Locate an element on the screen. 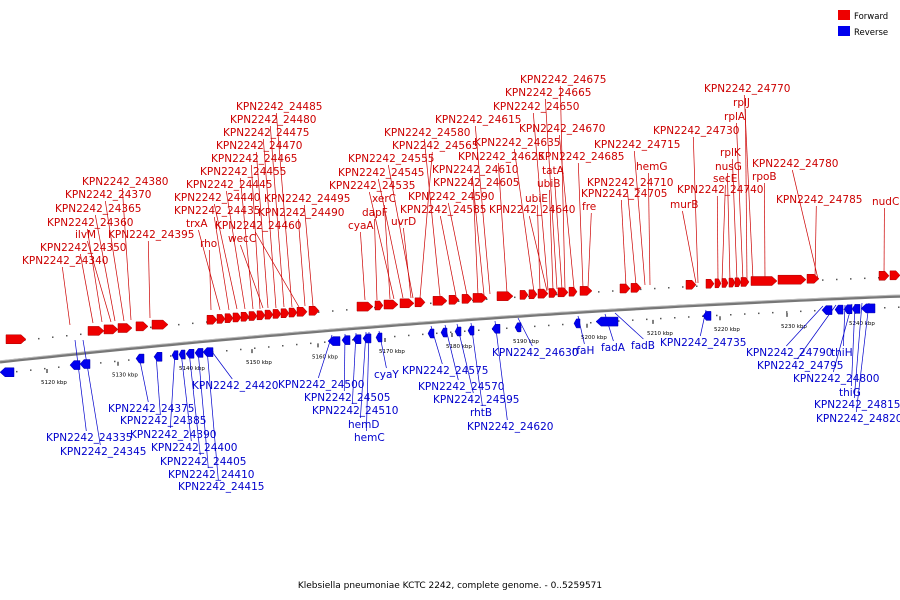 The image size is (900, 600). reverse-gene-label: KPN2242_24820 is located at coordinates (858, 419).